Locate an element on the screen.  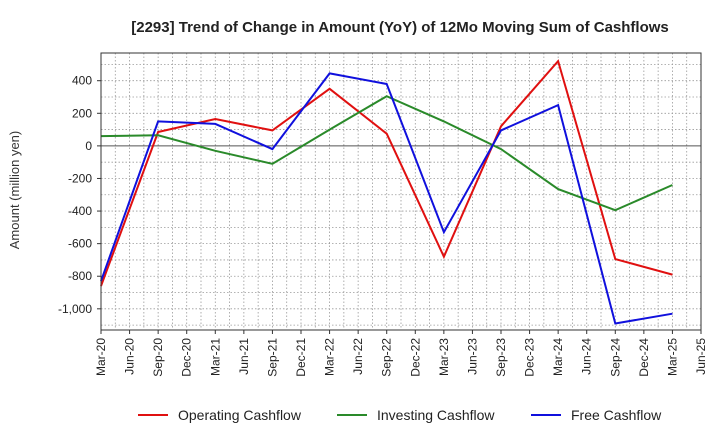
legend-label-operating-cashflow: Operating Cashflow is located at coordinates (240, 415).